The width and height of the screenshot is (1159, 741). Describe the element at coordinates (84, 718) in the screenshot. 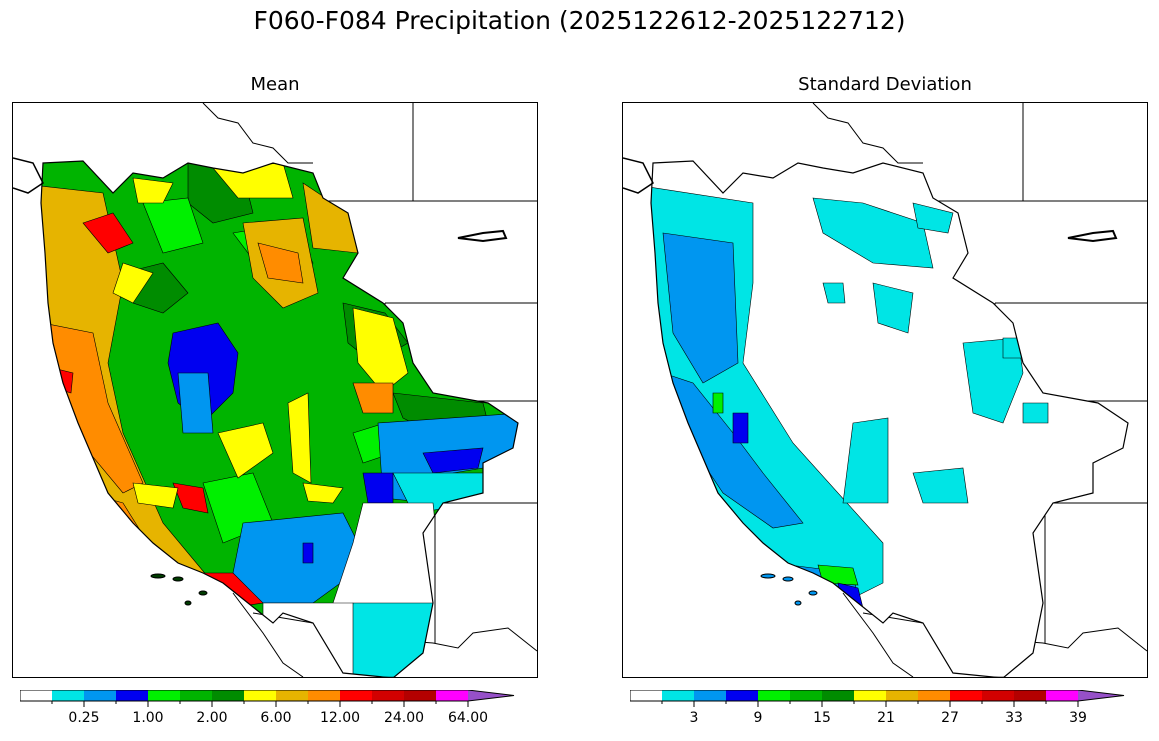

I see `mean-colorbar-label: 0.25` at that location.